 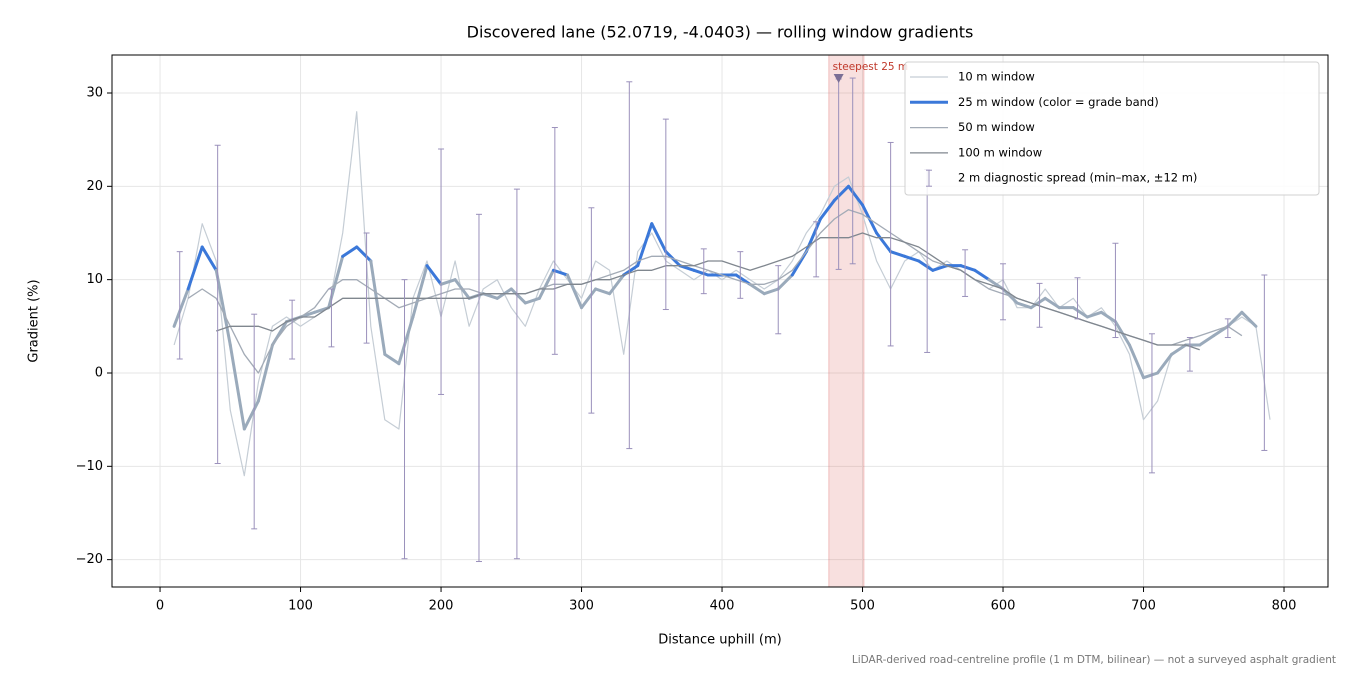 I want to click on x-tick-label: 200, so click(x=441, y=606).